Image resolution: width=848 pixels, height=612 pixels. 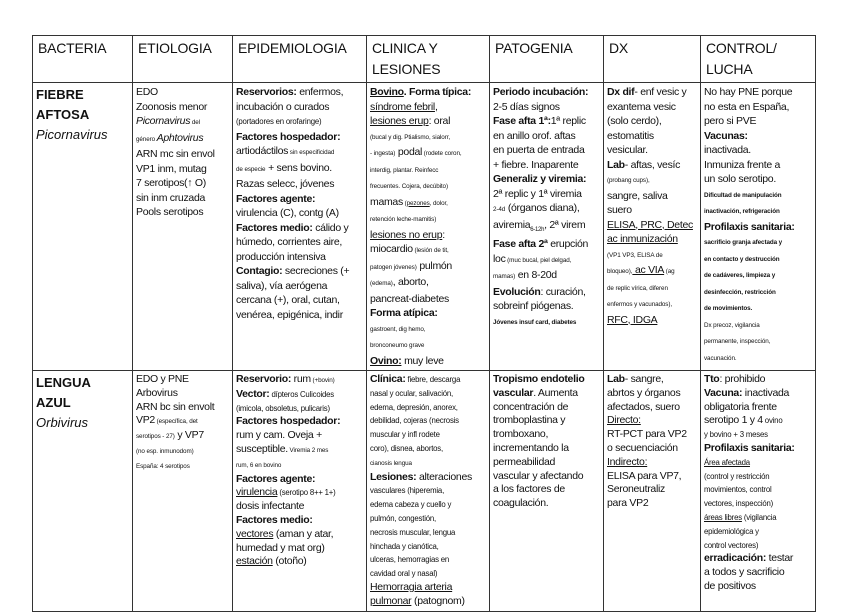 I want to click on text-segment: a los factores de, so click(x=529, y=489).